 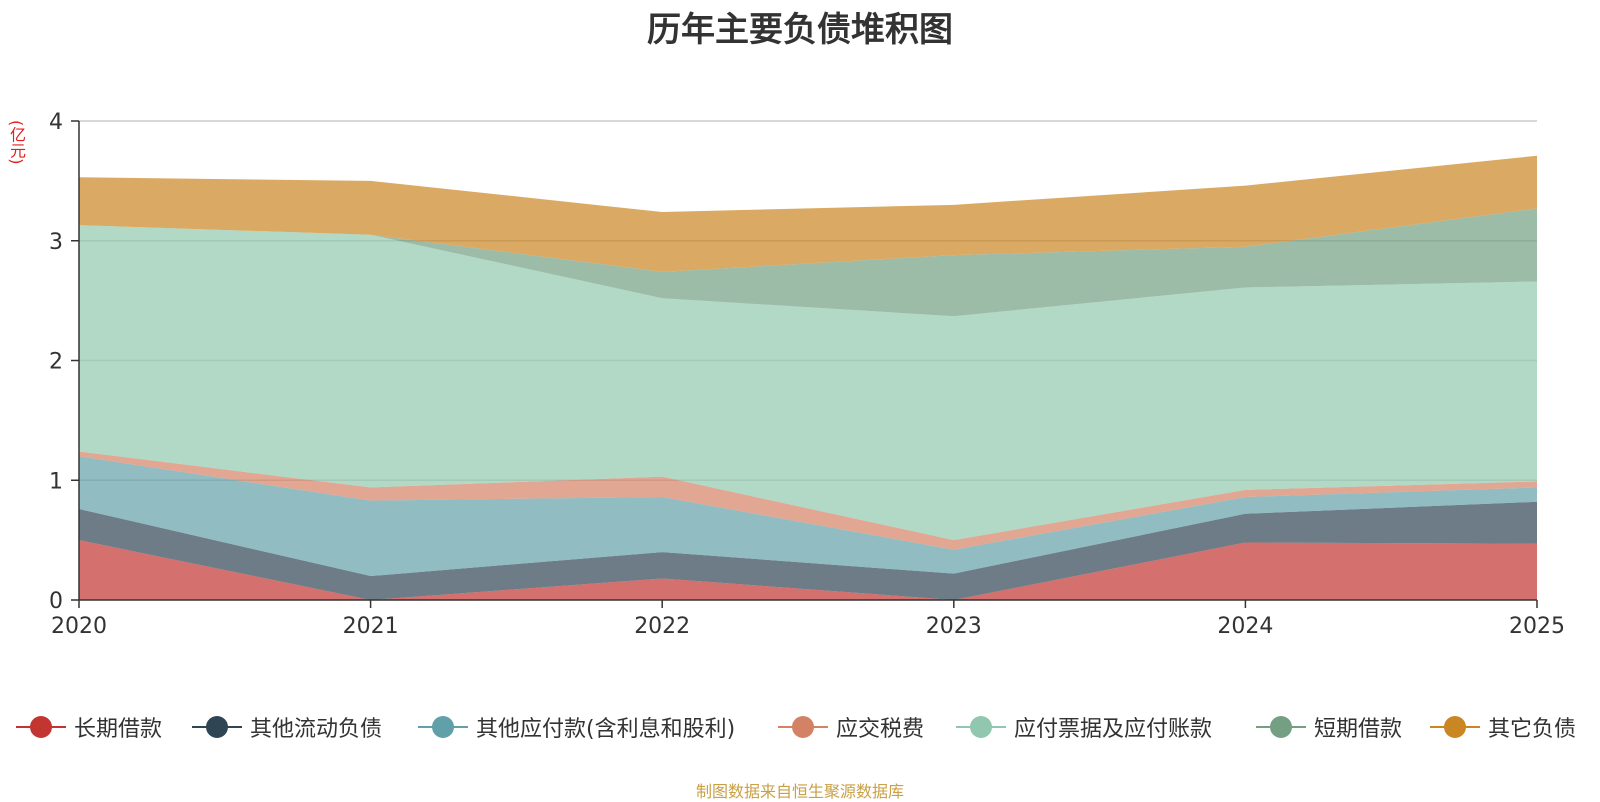 What do you see at coordinates (79, 626) in the screenshot?
I see `x-tick-label: 2020` at bounding box center [79, 626].